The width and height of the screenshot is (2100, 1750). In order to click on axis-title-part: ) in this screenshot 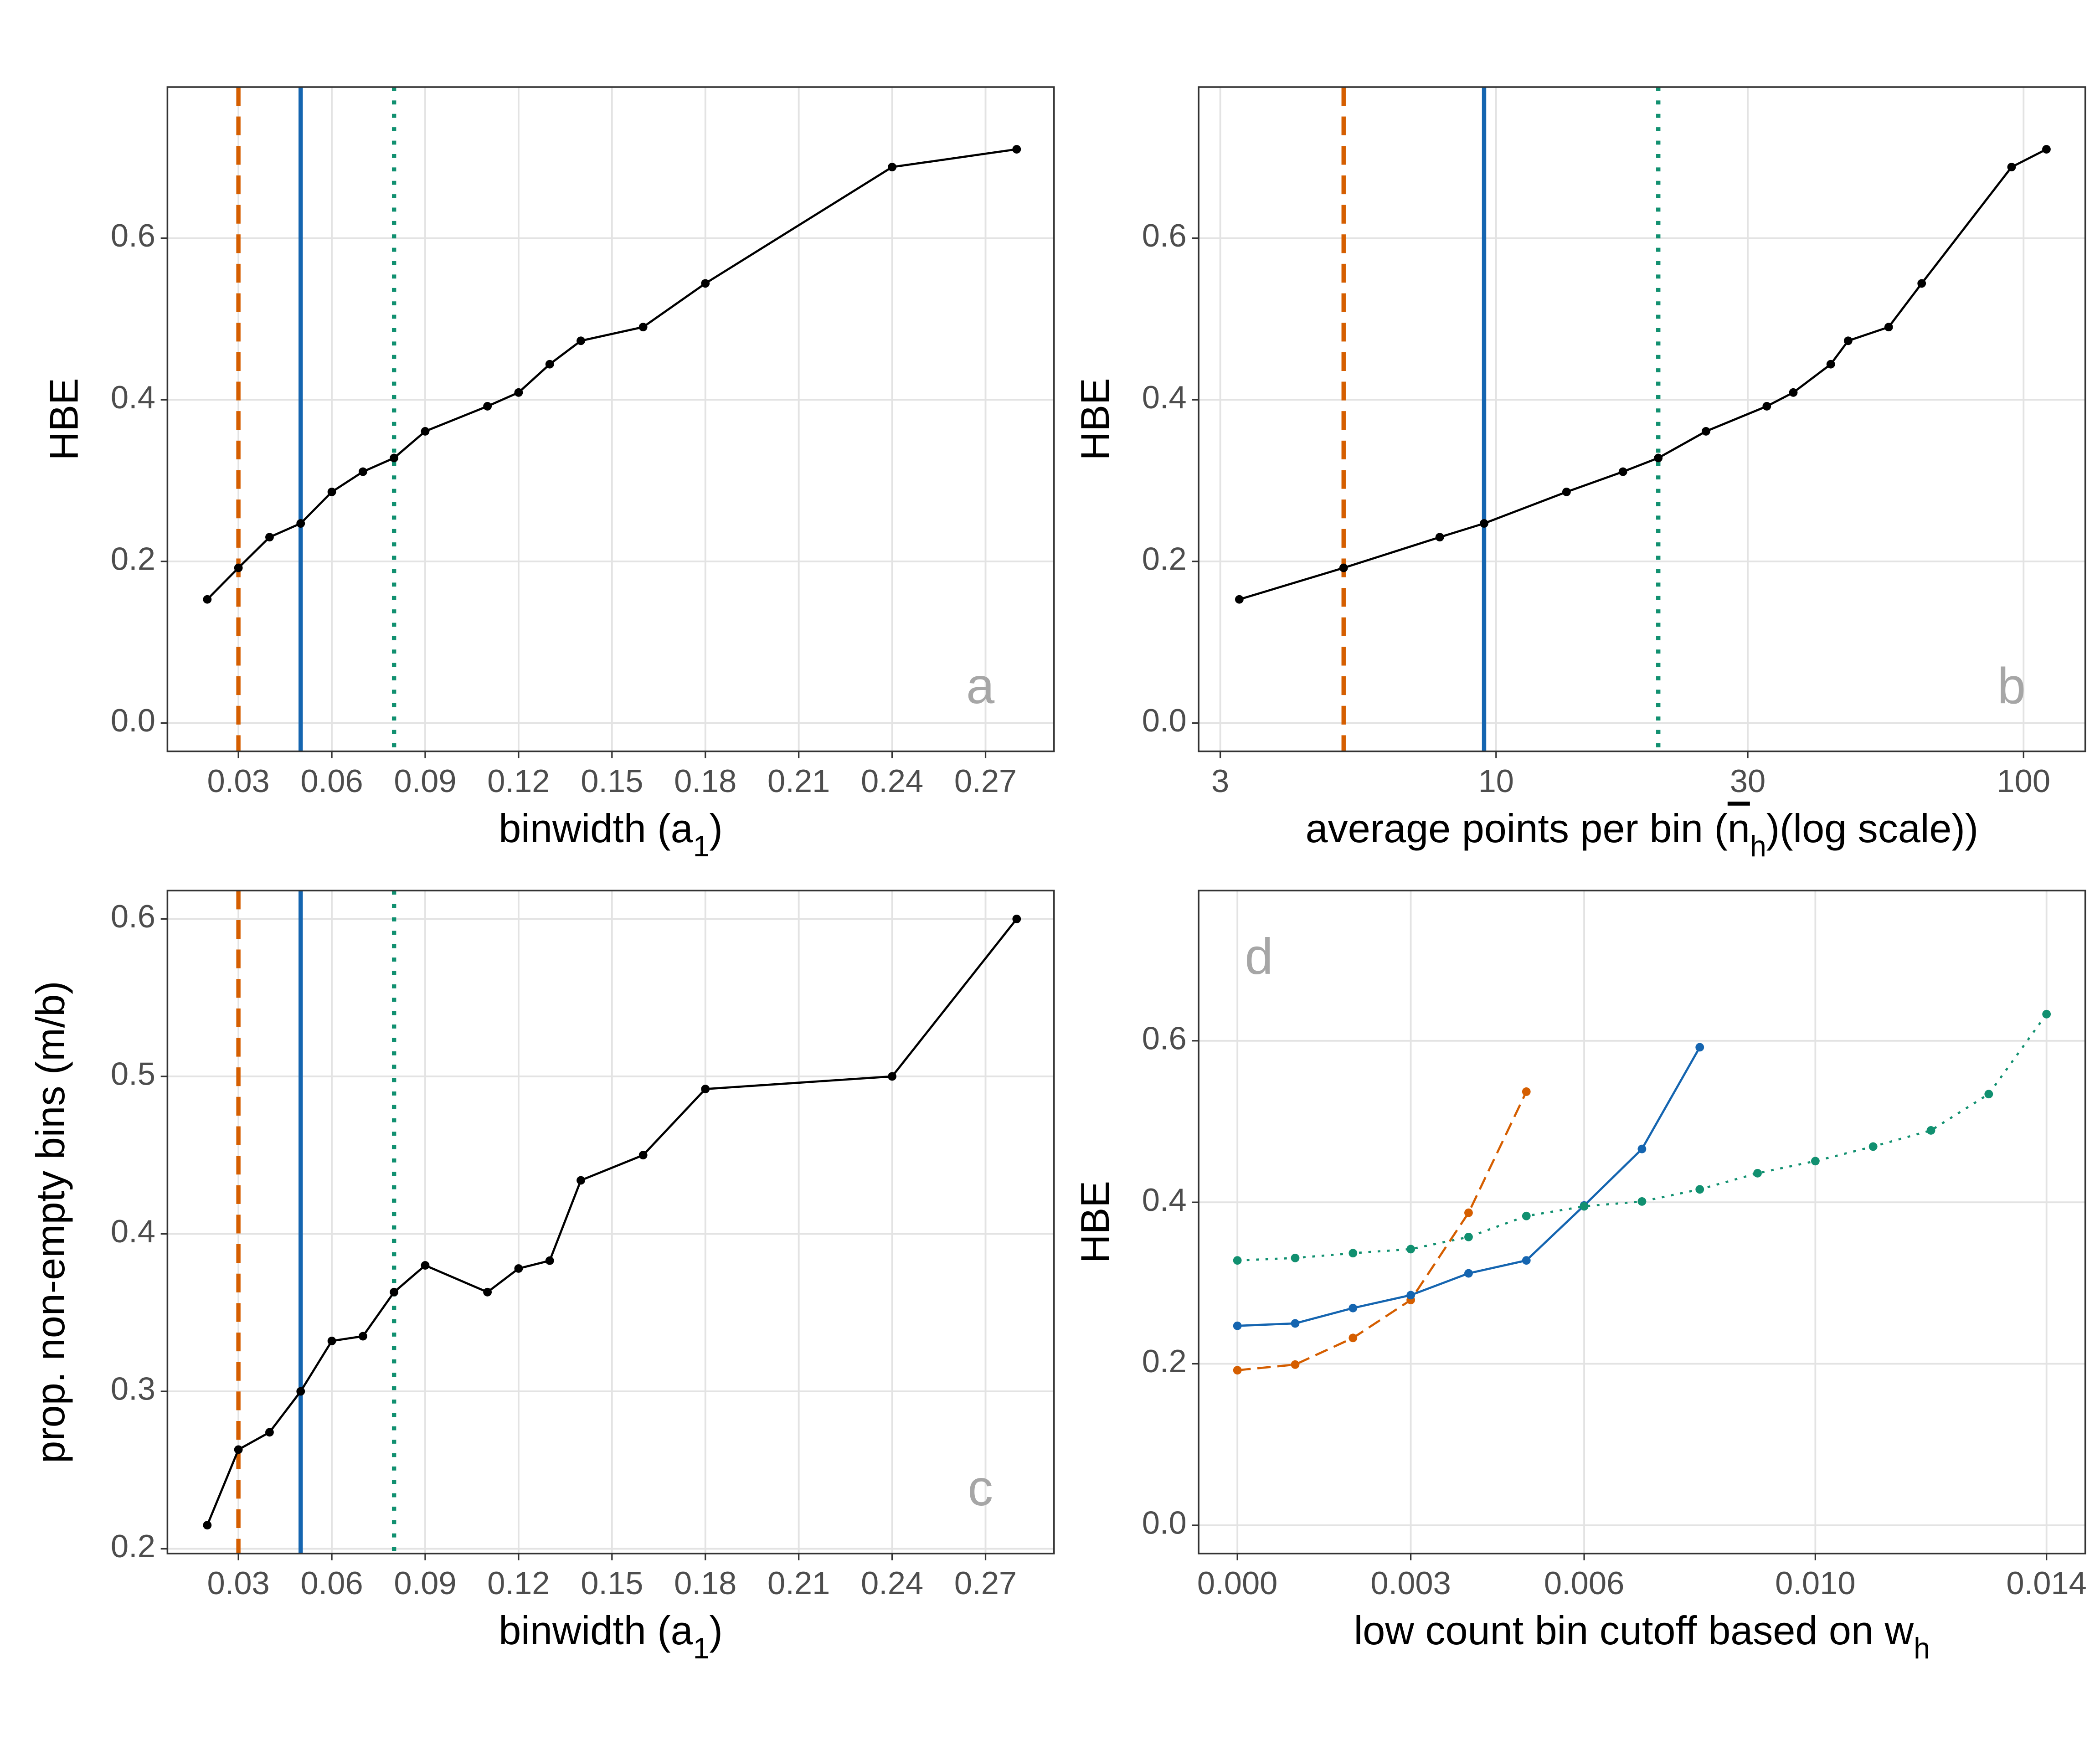, I will do `click(716, 828)`.